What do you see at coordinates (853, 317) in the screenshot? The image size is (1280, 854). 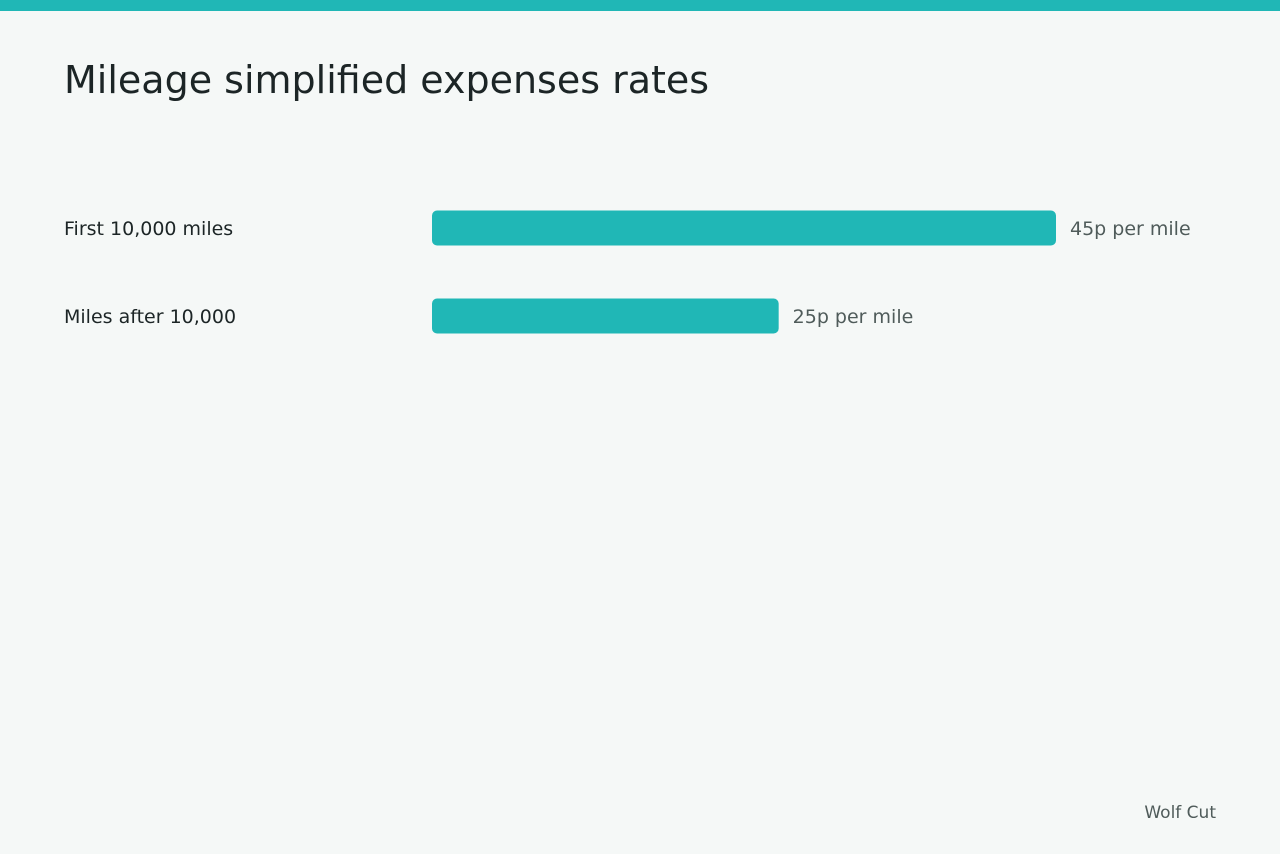 I see `bar-value-label: 25p per mile` at bounding box center [853, 317].